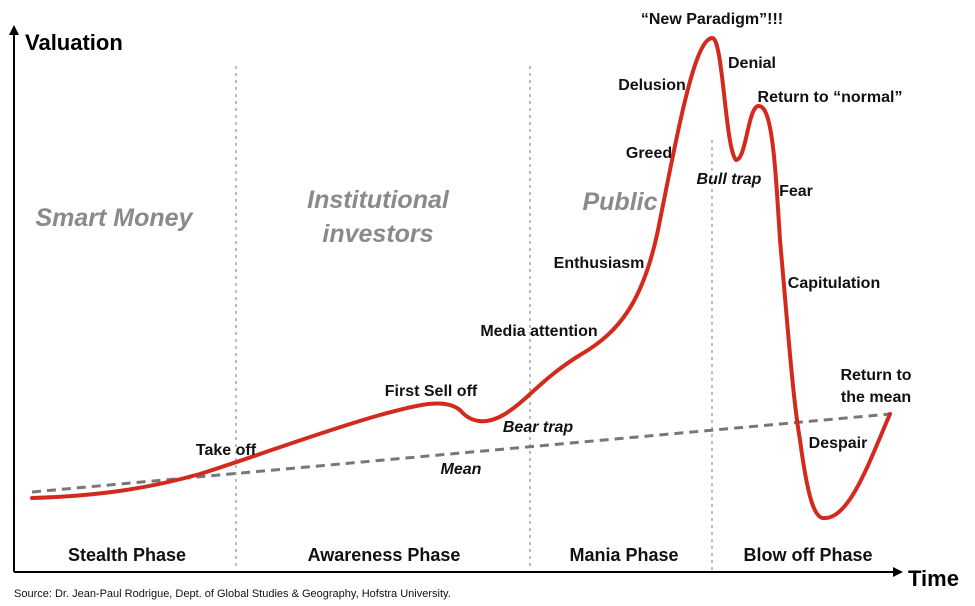 The height and width of the screenshot is (606, 975). Describe the element at coordinates (729, 179) in the screenshot. I see `bull-trap-label: Bull trap` at that location.